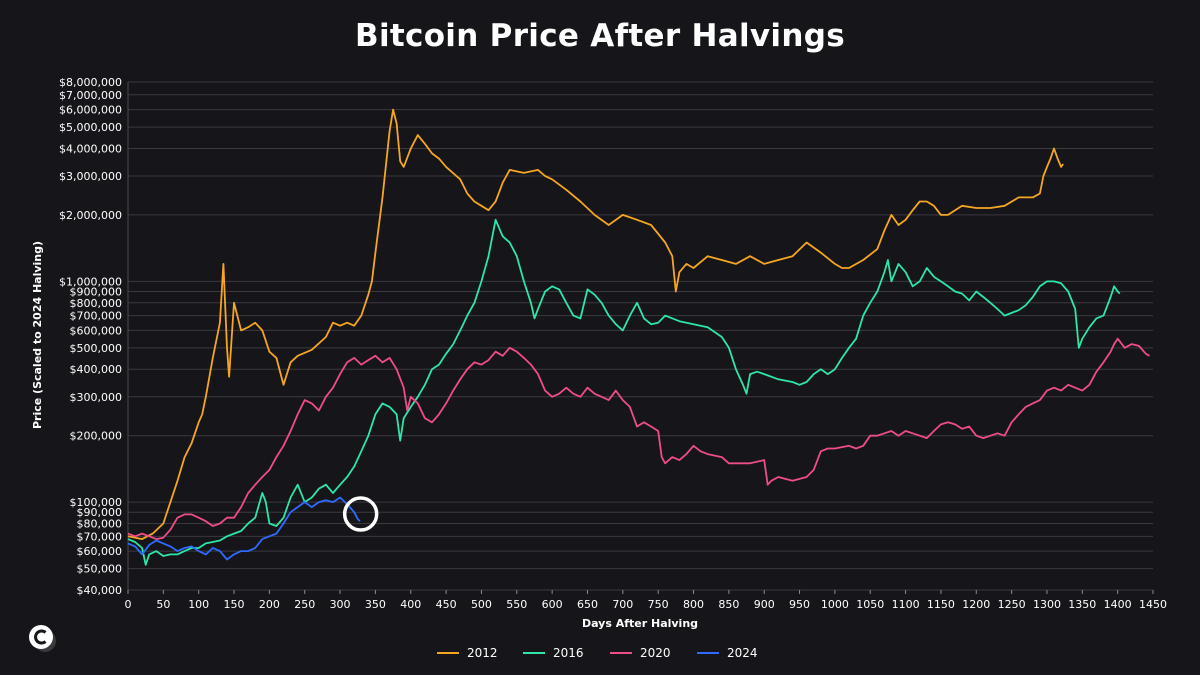 The width and height of the screenshot is (1200, 675). What do you see at coordinates (234, 604) in the screenshot?
I see `x-tick-label: 150` at bounding box center [234, 604].